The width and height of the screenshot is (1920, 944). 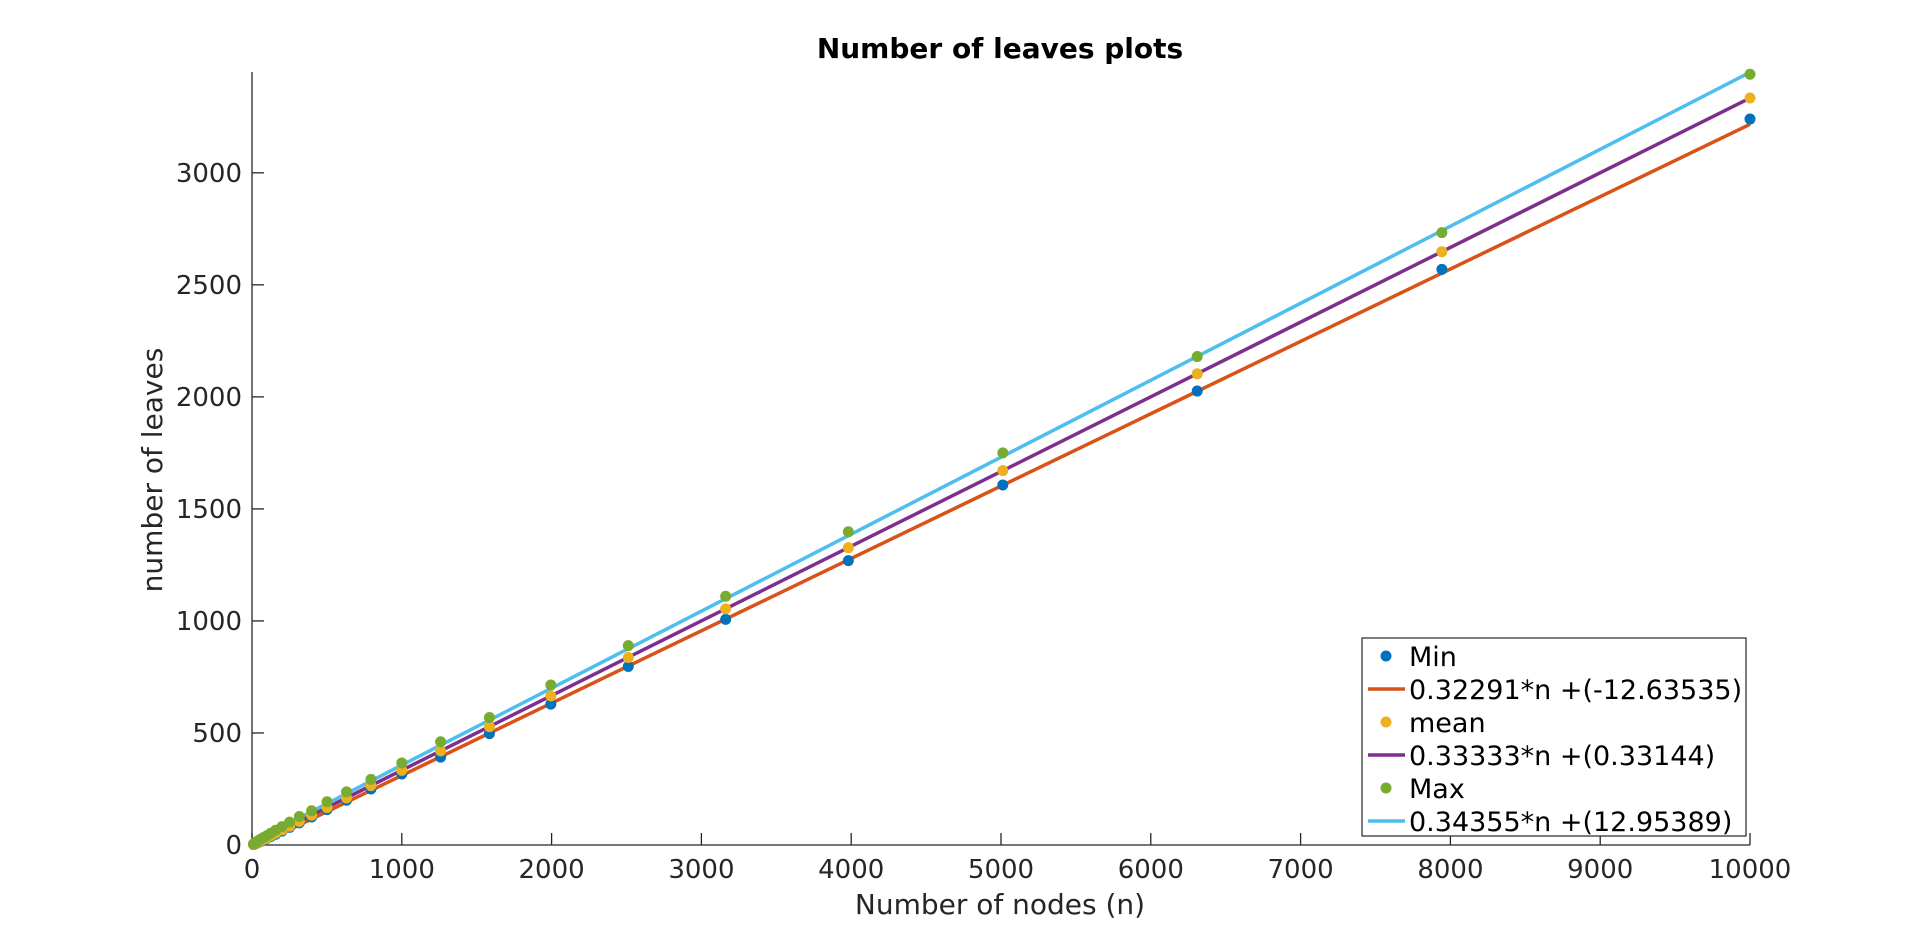 I want to click on x-tick-label: 1000, so click(x=402, y=870).